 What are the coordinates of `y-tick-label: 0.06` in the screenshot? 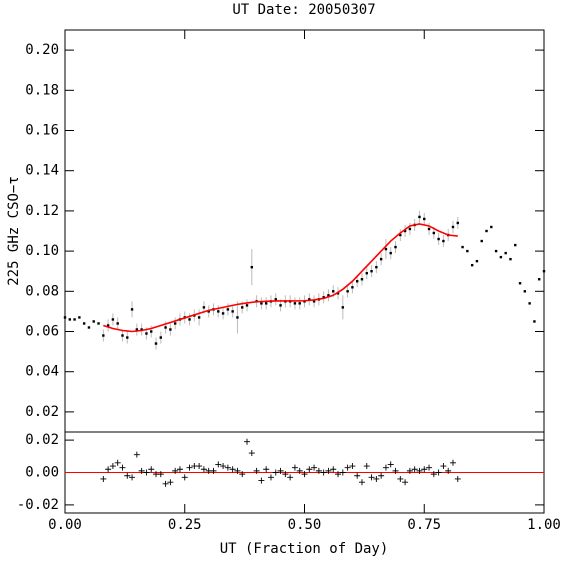 It's located at (42, 332).